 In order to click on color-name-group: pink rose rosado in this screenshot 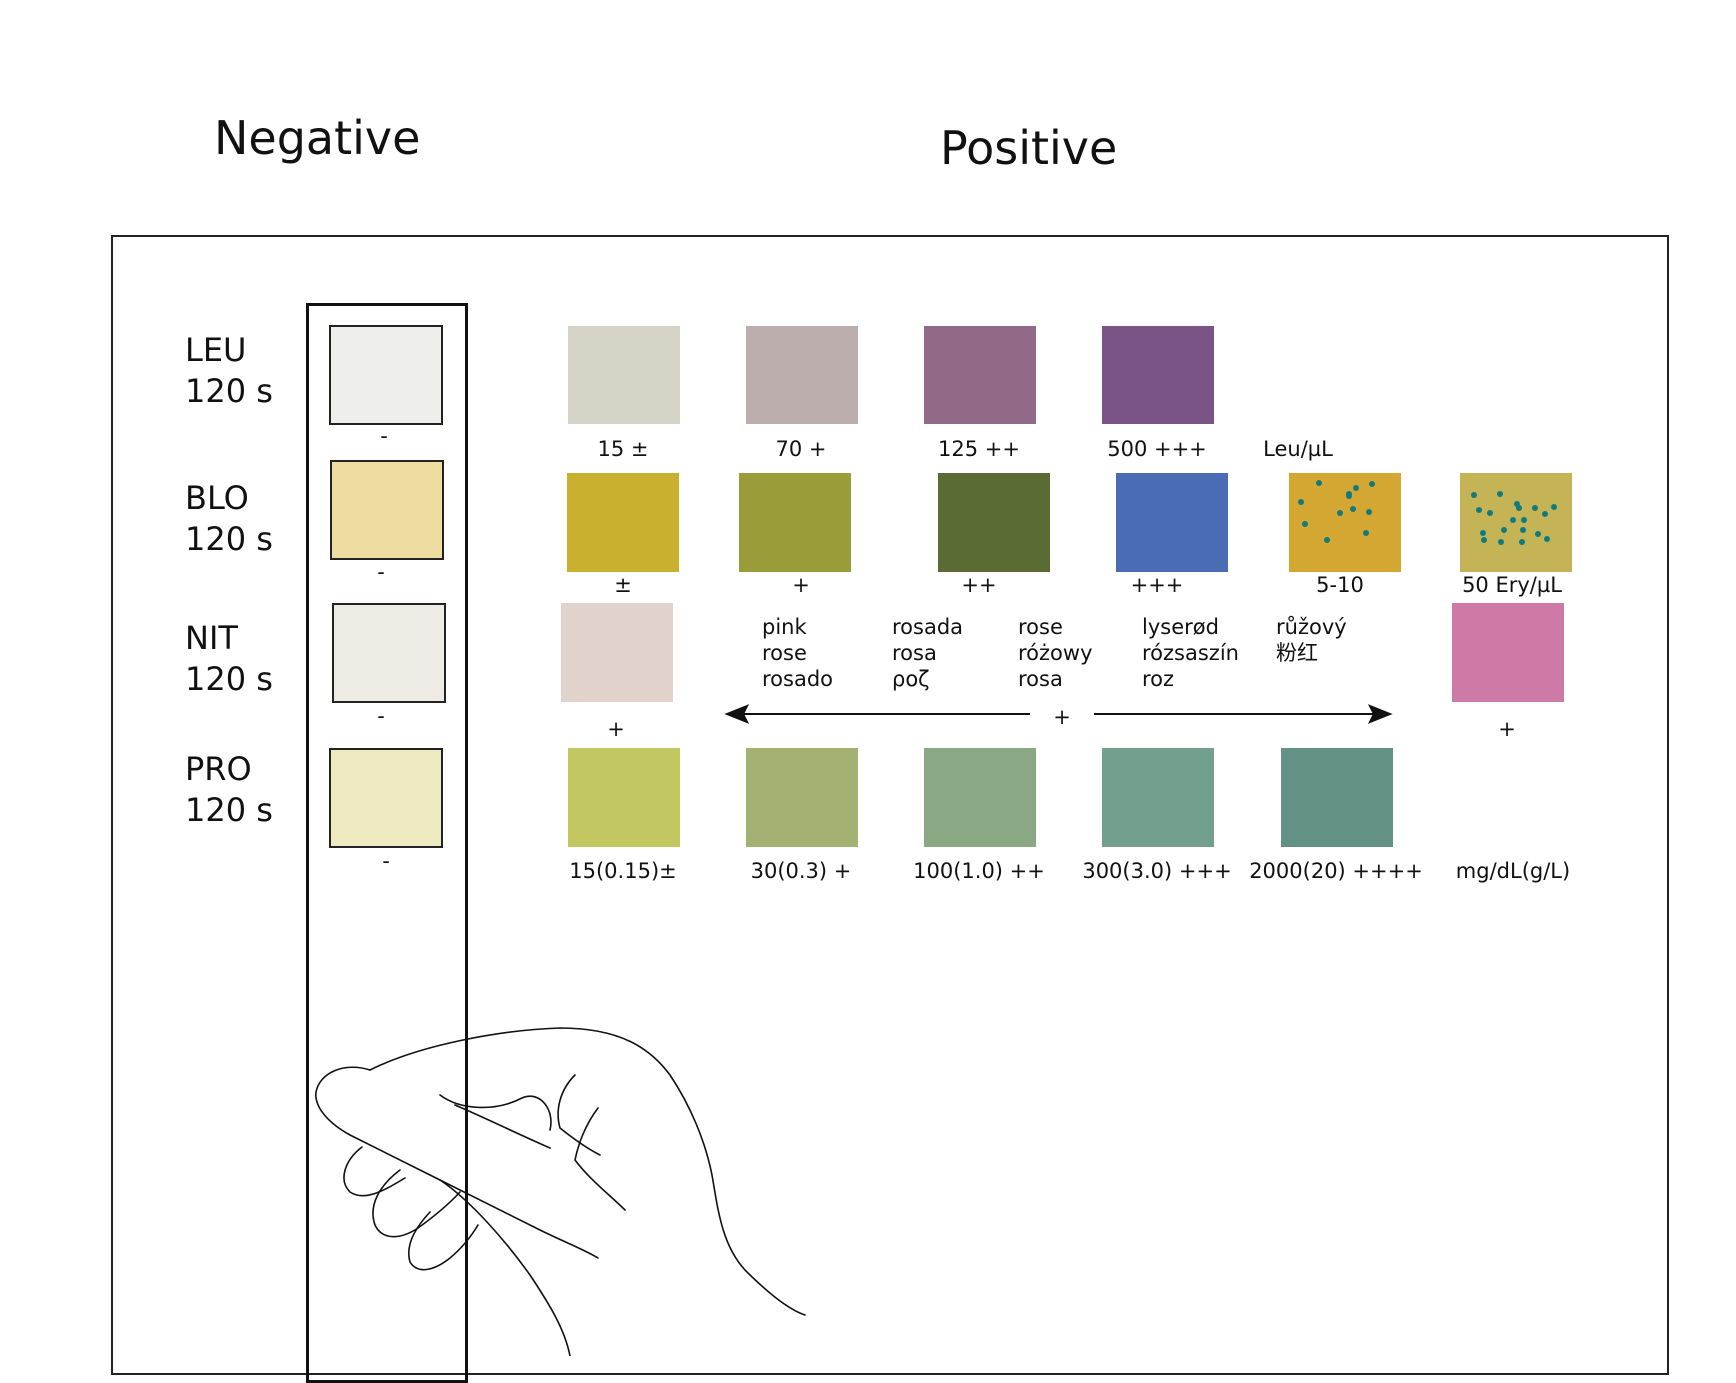, I will do `click(797, 653)`.